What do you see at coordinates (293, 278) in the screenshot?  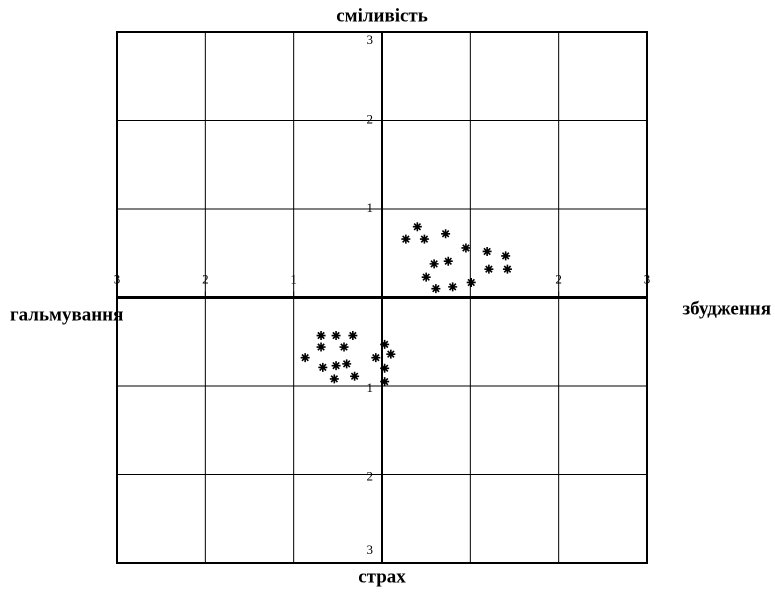 I see `x-tick-label: 1` at bounding box center [293, 278].